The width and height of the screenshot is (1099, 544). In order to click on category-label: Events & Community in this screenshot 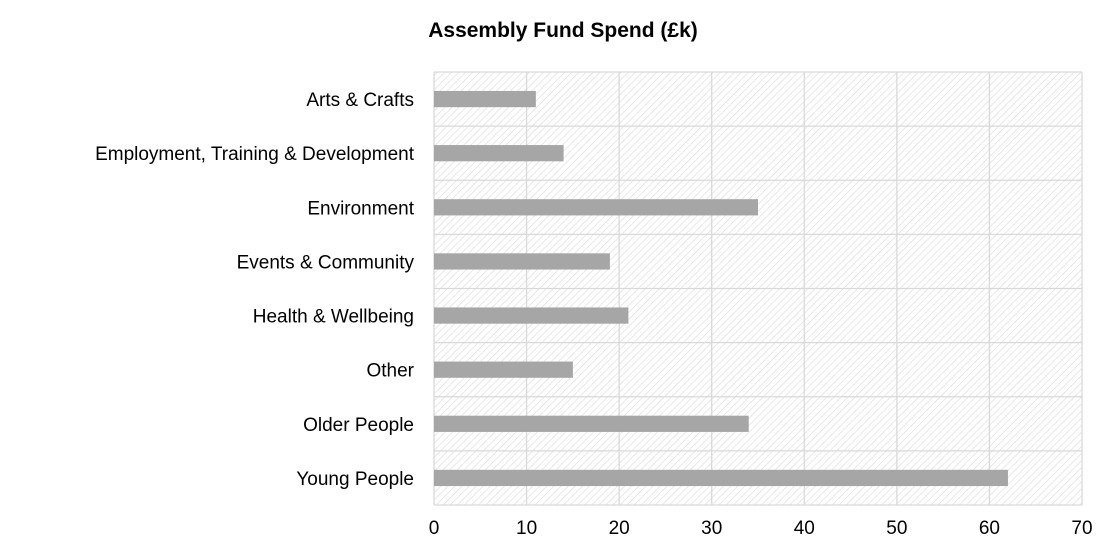, I will do `click(326, 262)`.